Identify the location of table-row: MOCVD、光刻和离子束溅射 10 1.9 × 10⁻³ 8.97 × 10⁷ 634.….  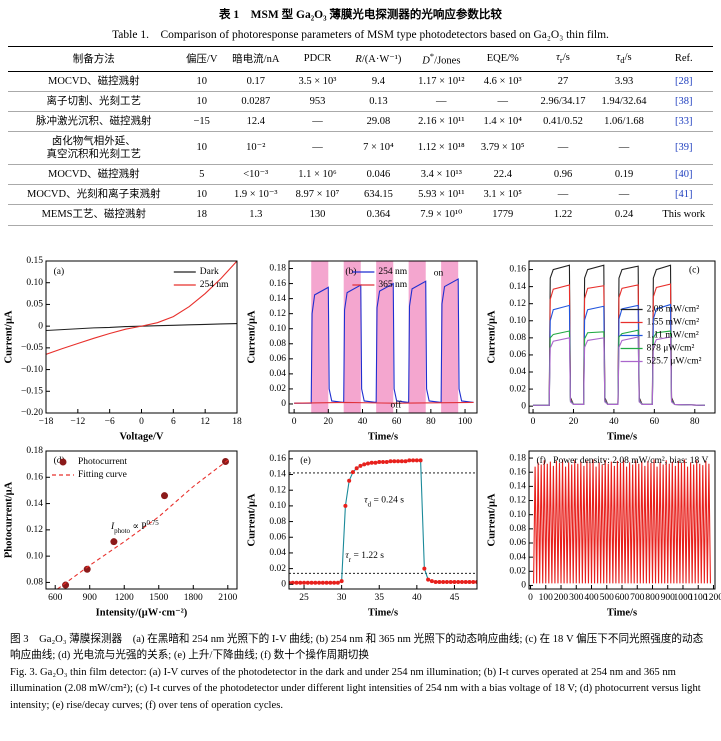
(360, 195).